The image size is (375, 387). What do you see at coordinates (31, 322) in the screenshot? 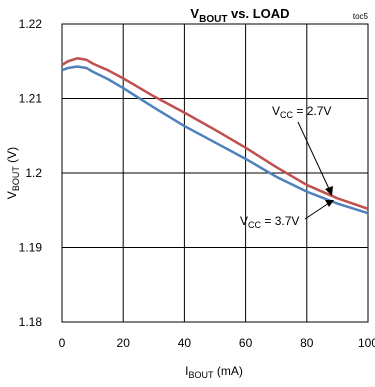
I see `y-tick-label: 1.18` at bounding box center [31, 322].